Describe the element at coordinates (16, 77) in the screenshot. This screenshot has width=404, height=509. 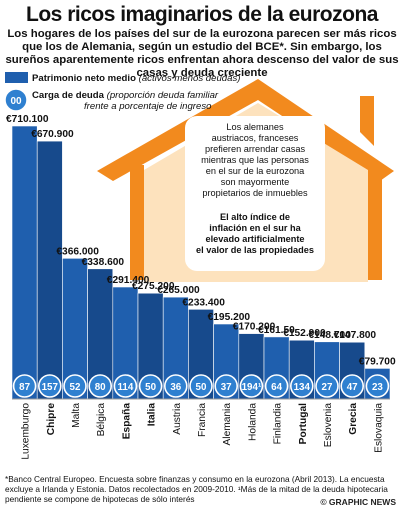
I see `legend-swatch-wealth` at that location.